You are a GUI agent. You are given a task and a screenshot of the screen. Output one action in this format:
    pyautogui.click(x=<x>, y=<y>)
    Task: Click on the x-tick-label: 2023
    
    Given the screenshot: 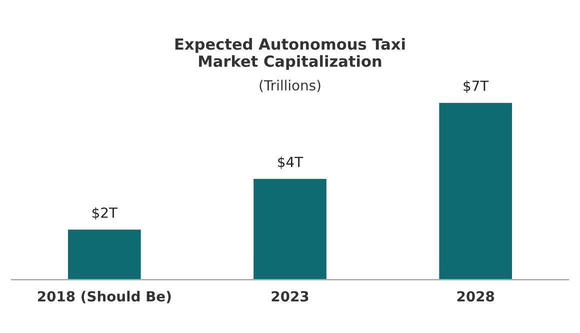 What is the action you would take?
    pyautogui.click(x=290, y=296)
    